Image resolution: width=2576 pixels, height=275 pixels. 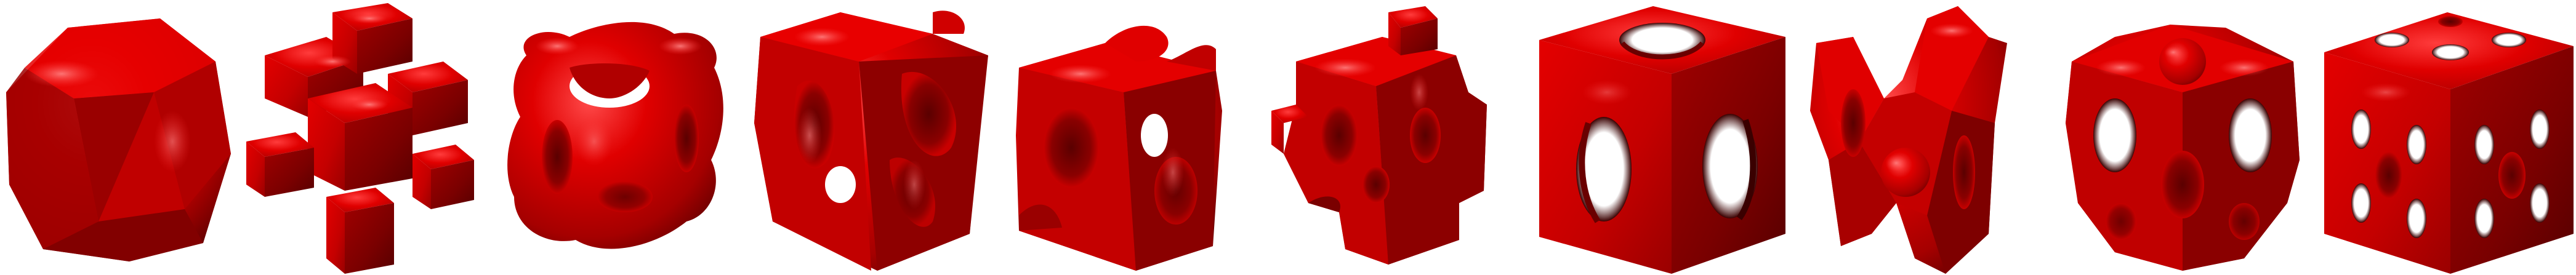 I want to click on shape-spherical-void-cube, so click(x=1662, y=140).